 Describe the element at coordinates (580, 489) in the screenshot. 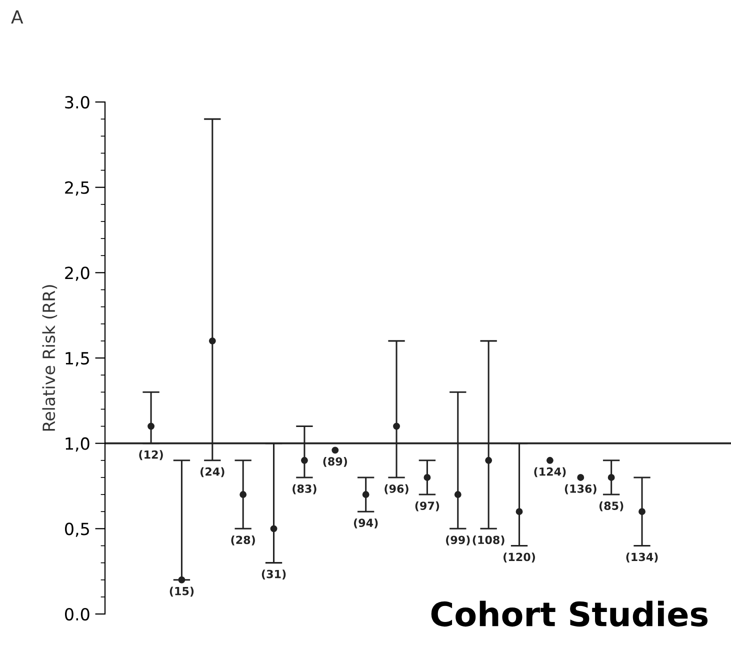

I see `x-tick-label: (136)` at that location.